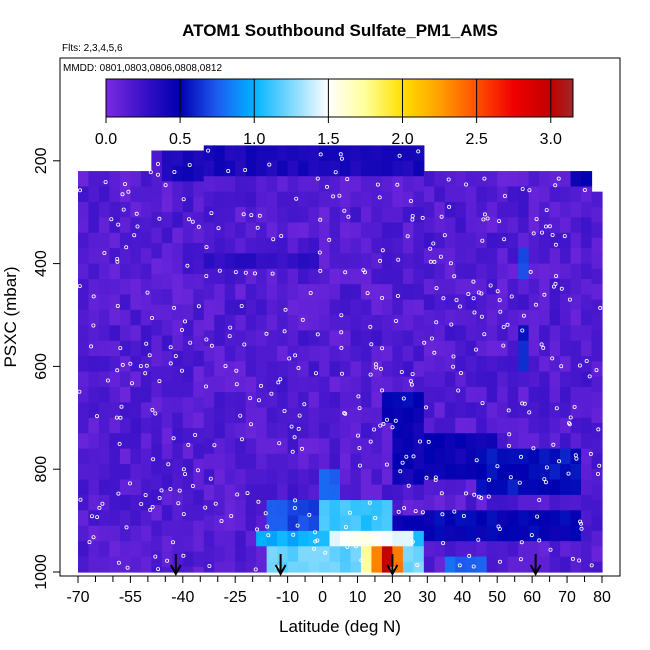  Describe the element at coordinates (41, 572) in the screenshot. I see `y-tick-label: 1000` at that location.